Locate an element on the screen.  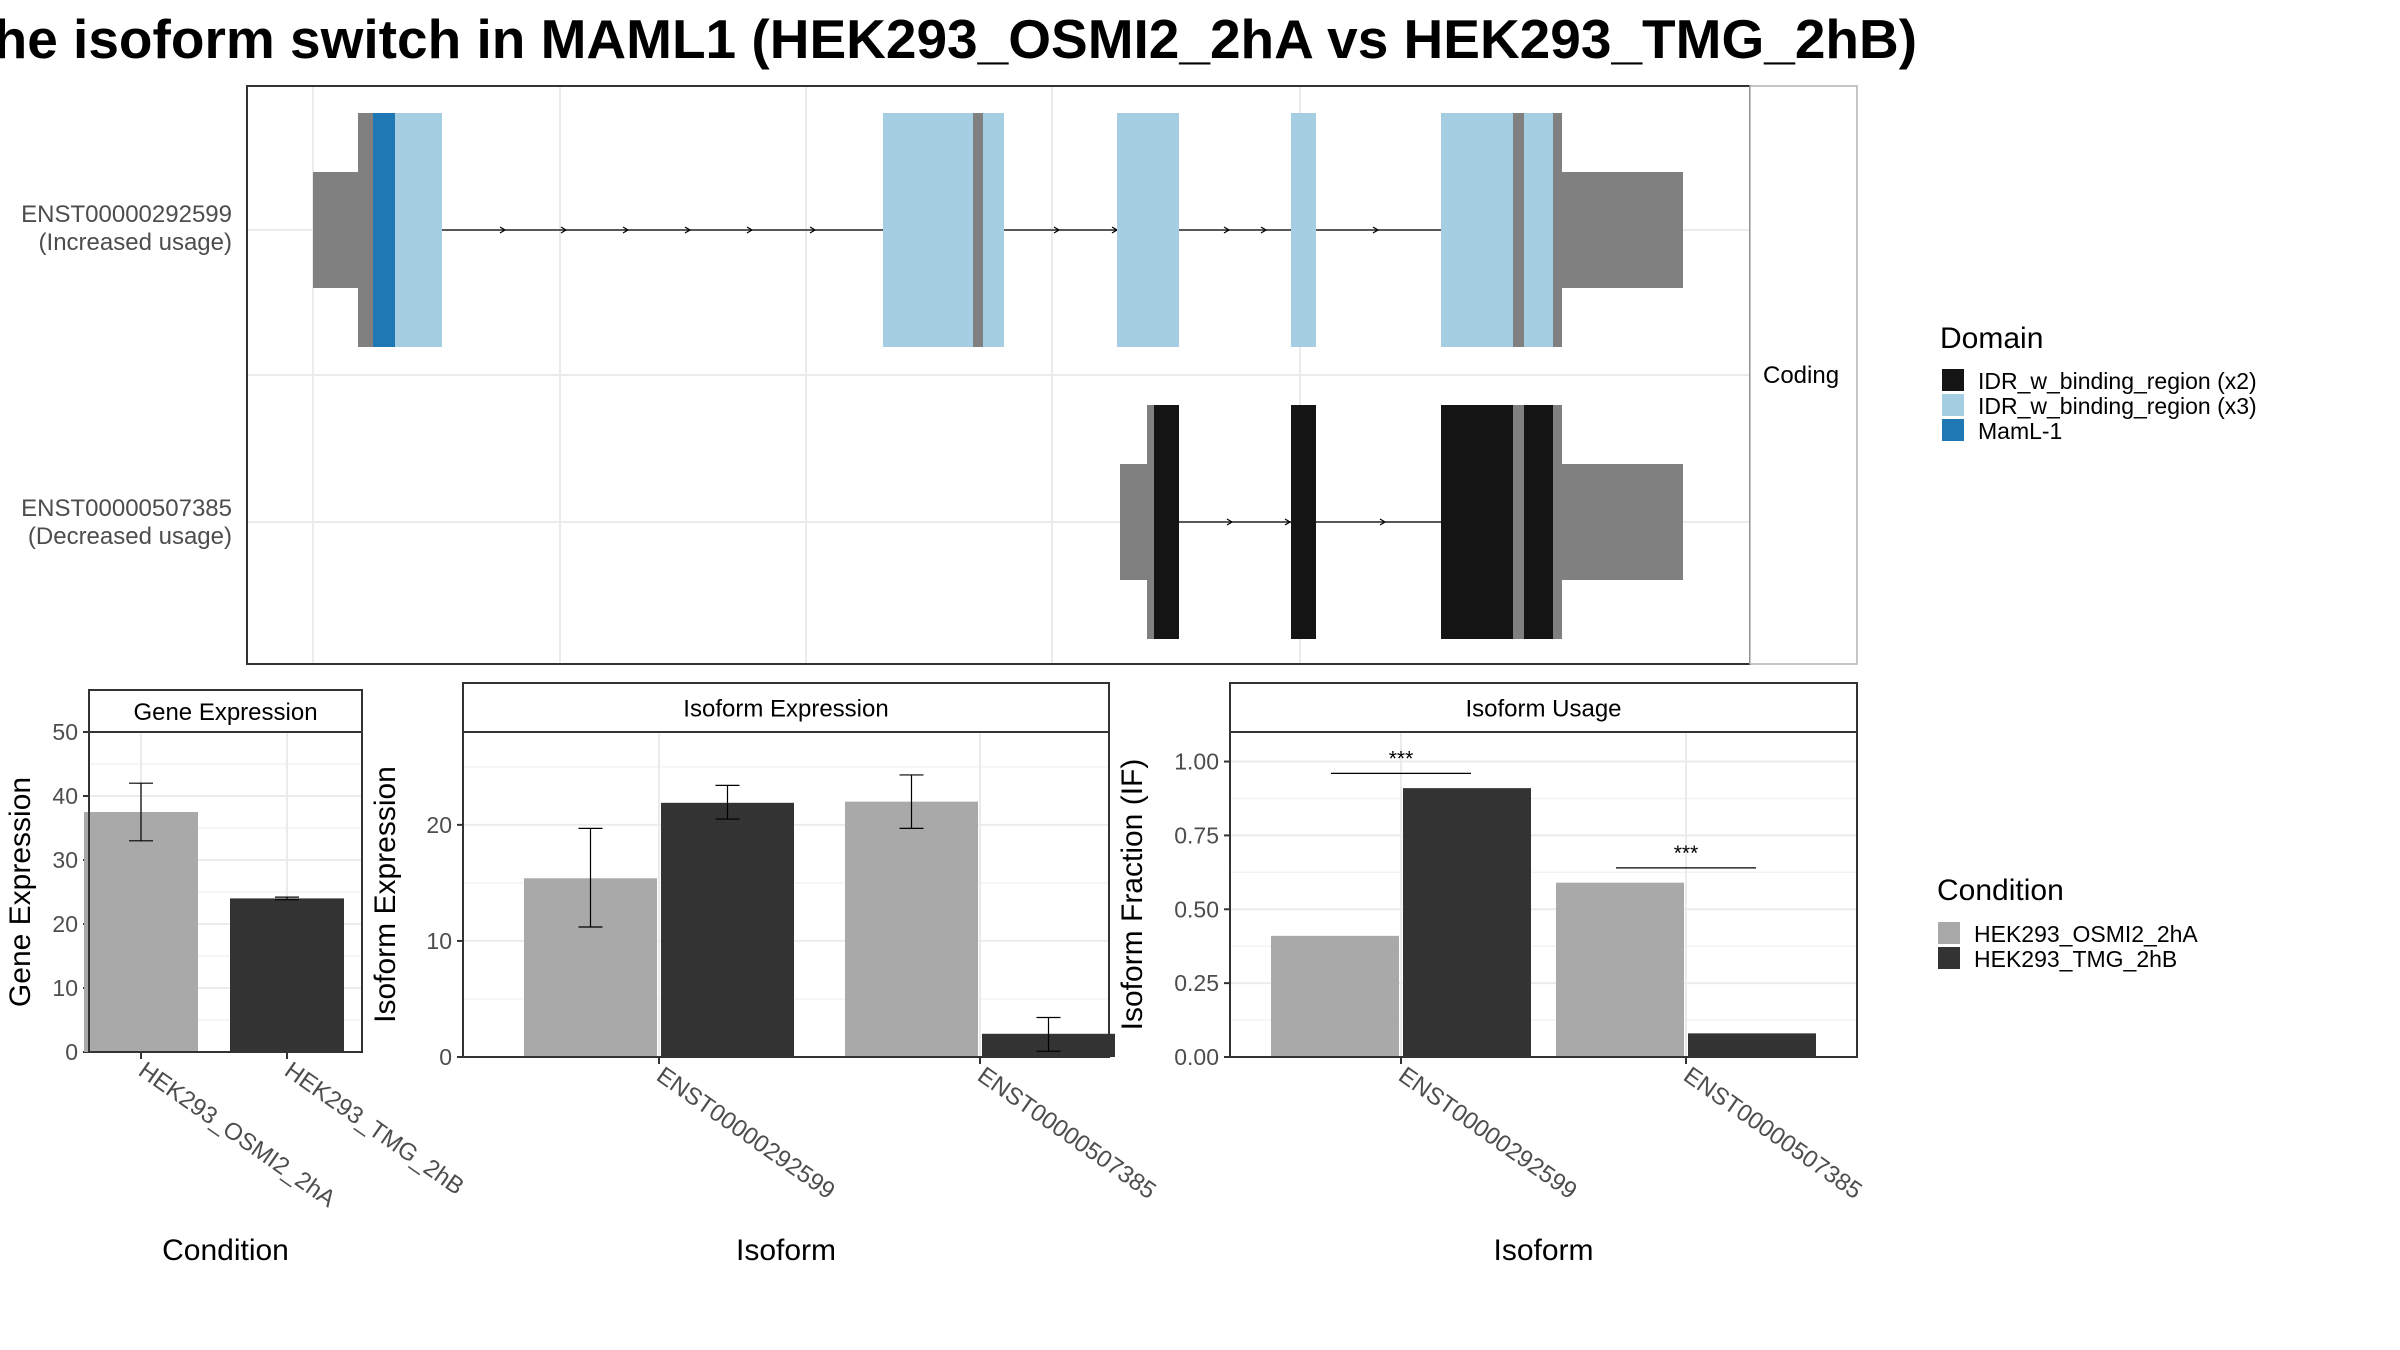
legend-key-maml is located at coordinates (1953, 430).